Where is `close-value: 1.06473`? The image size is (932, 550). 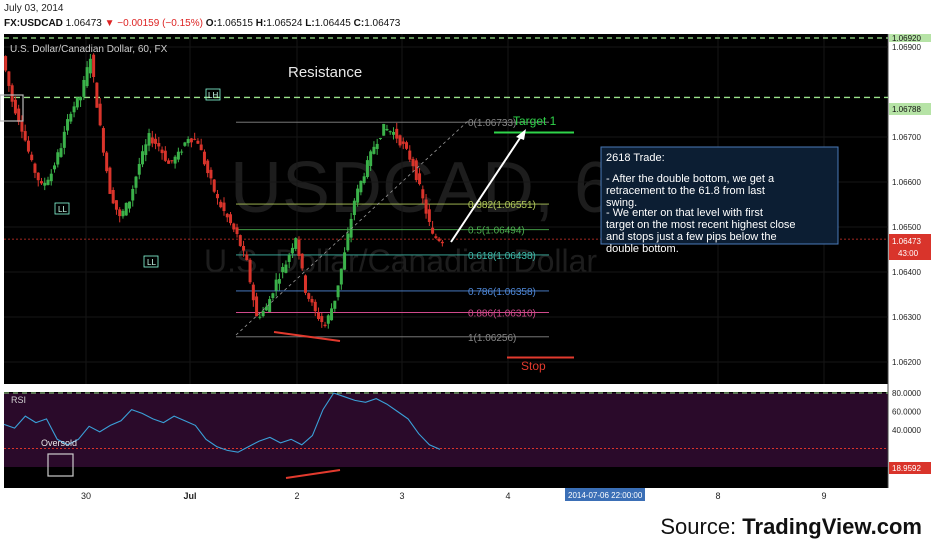 close-value: 1.06473 is located at coordinates (382, 23).